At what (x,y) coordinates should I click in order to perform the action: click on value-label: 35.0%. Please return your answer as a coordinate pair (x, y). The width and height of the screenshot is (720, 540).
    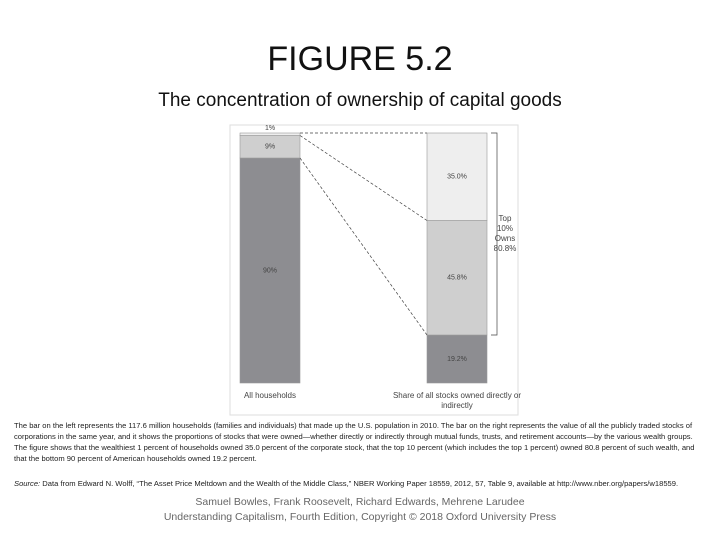
    Looking at the image, I should click on (457, 177).